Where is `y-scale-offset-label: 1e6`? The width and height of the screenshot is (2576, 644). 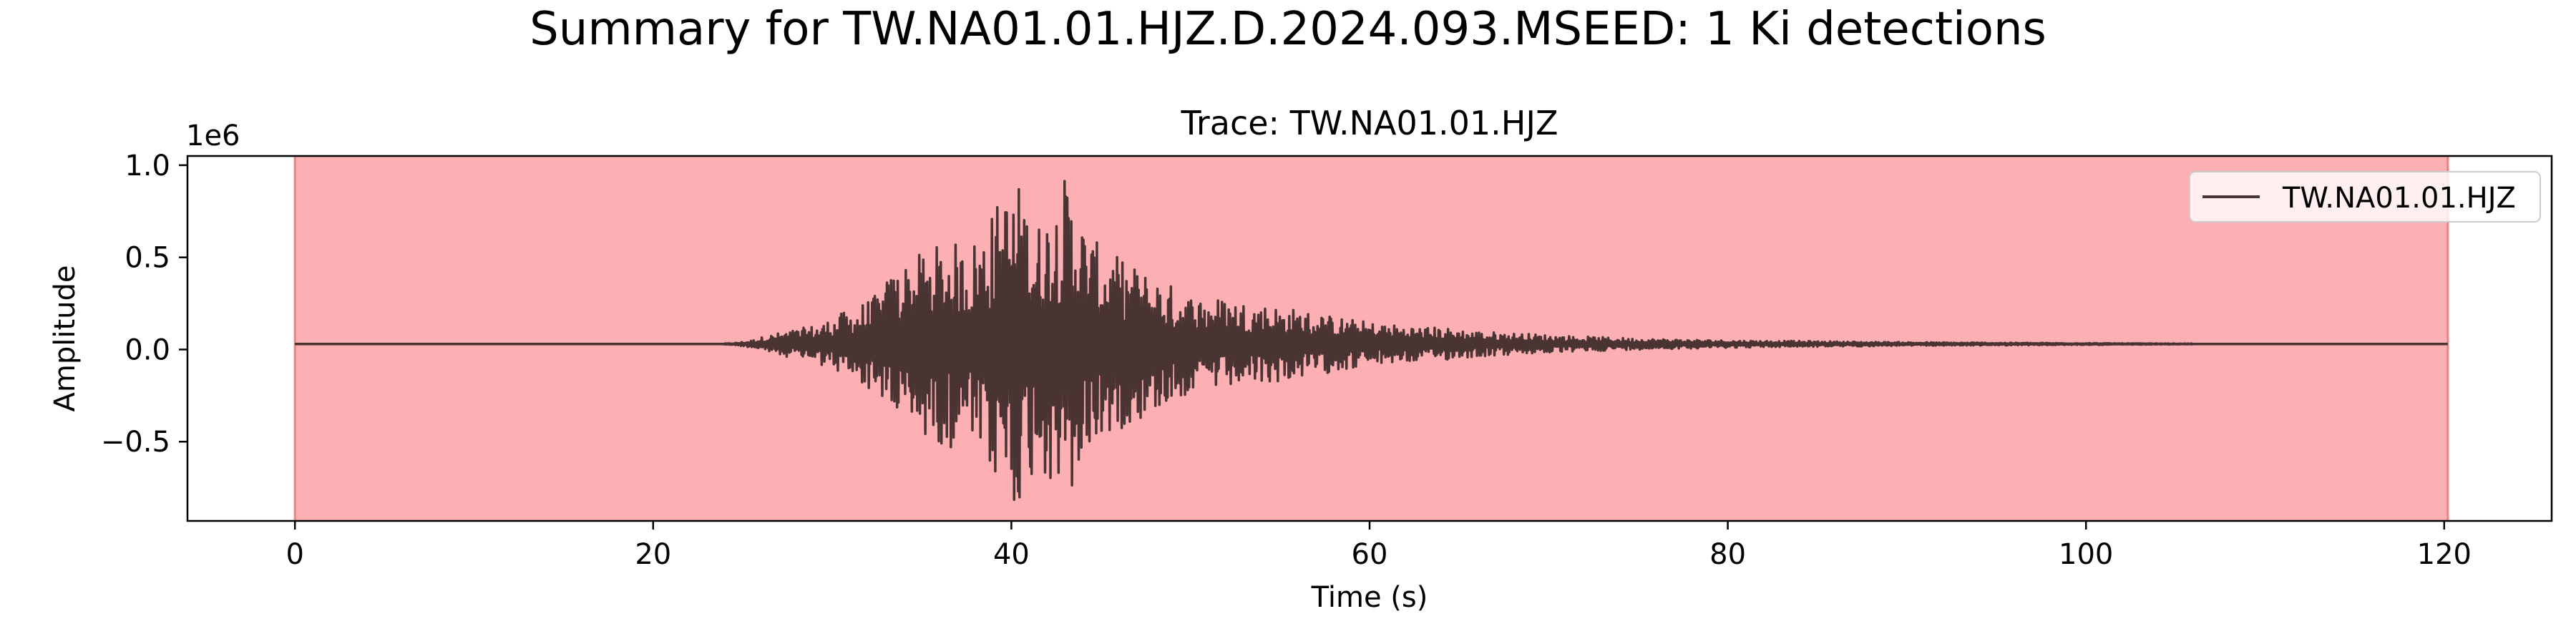 y-scale-offset-label: 1e6 is located at coordinates (213, 135).